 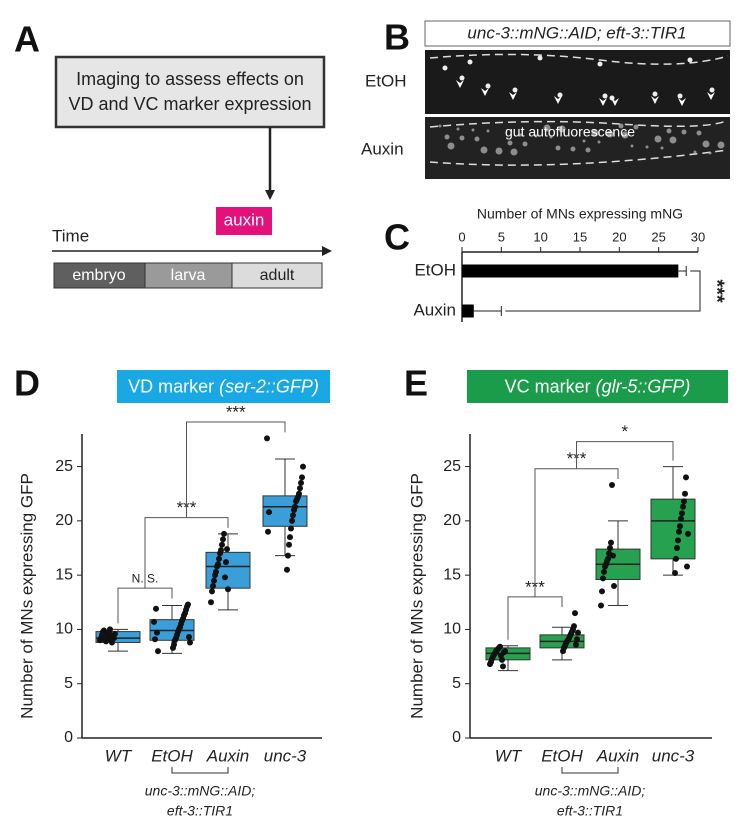 What do you see at coordinates (501, 236) in the screenshot?
I see `x-tick-label: 5` at bounding box center [501, 236].